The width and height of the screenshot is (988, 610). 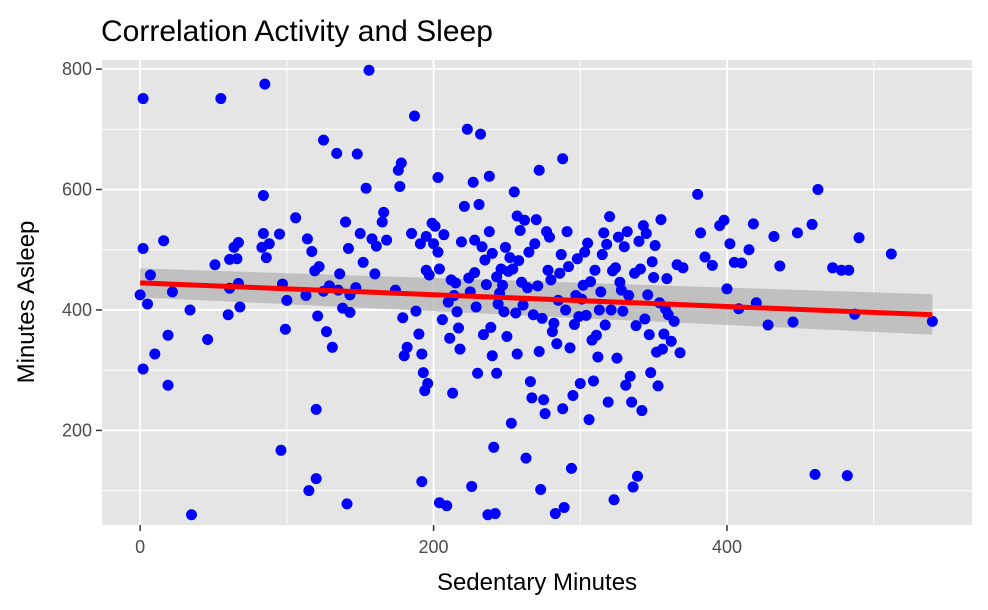 What do you see at coordinates (26, 302) in the screenshot?
I see `y-axis-title: Minutes Asleep` at bounding box center [26, 302].